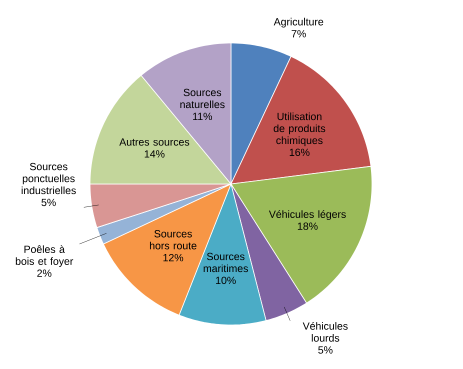 Image resolution: width=463 pixels, height=369 pixels. What do you see at coordinates (154, 154) in the screenshot?
I see `data-label: 14%` at bounding box center [154, 154].